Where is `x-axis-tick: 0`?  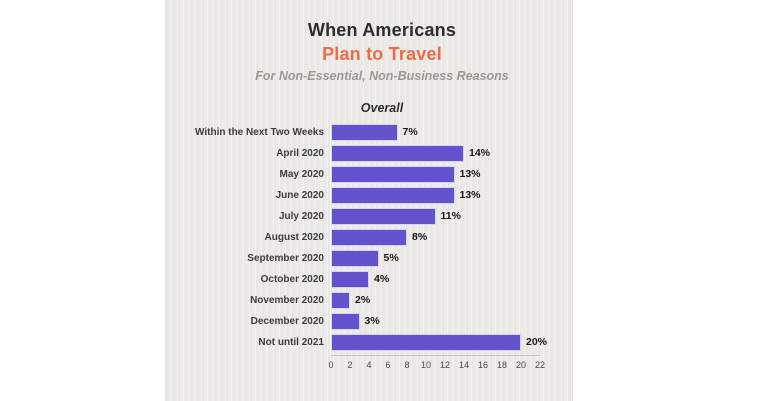 x-axis-tick: 0 is located at coordinates (331, 365).